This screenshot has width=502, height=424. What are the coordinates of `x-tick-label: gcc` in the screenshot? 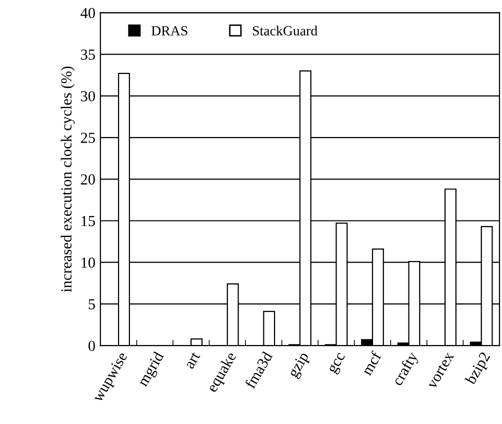 It's located at (338, 364).